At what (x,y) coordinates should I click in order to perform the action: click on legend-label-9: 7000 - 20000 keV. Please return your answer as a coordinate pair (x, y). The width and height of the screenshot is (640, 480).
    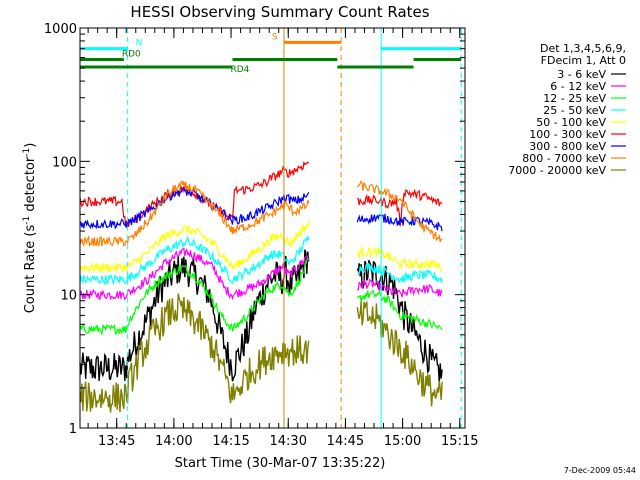
    Looking at the image, I should click on (557, 170).